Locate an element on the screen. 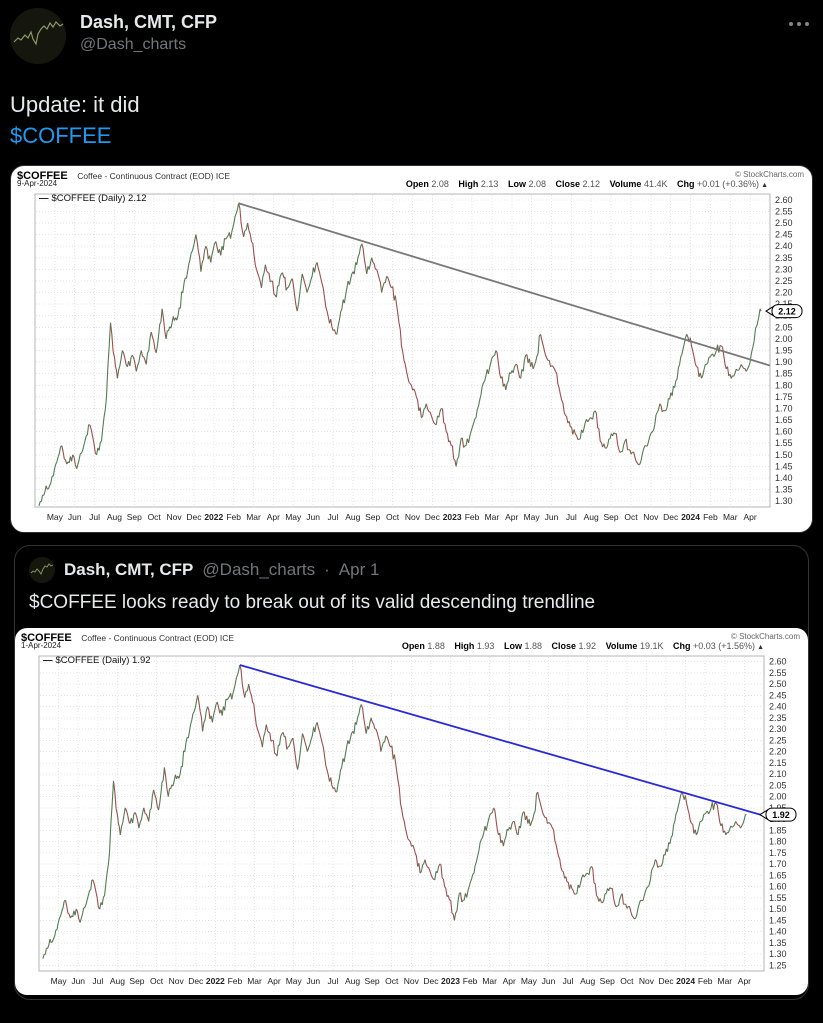  svg-text: 1.45 is located at coordinates (784, 466).